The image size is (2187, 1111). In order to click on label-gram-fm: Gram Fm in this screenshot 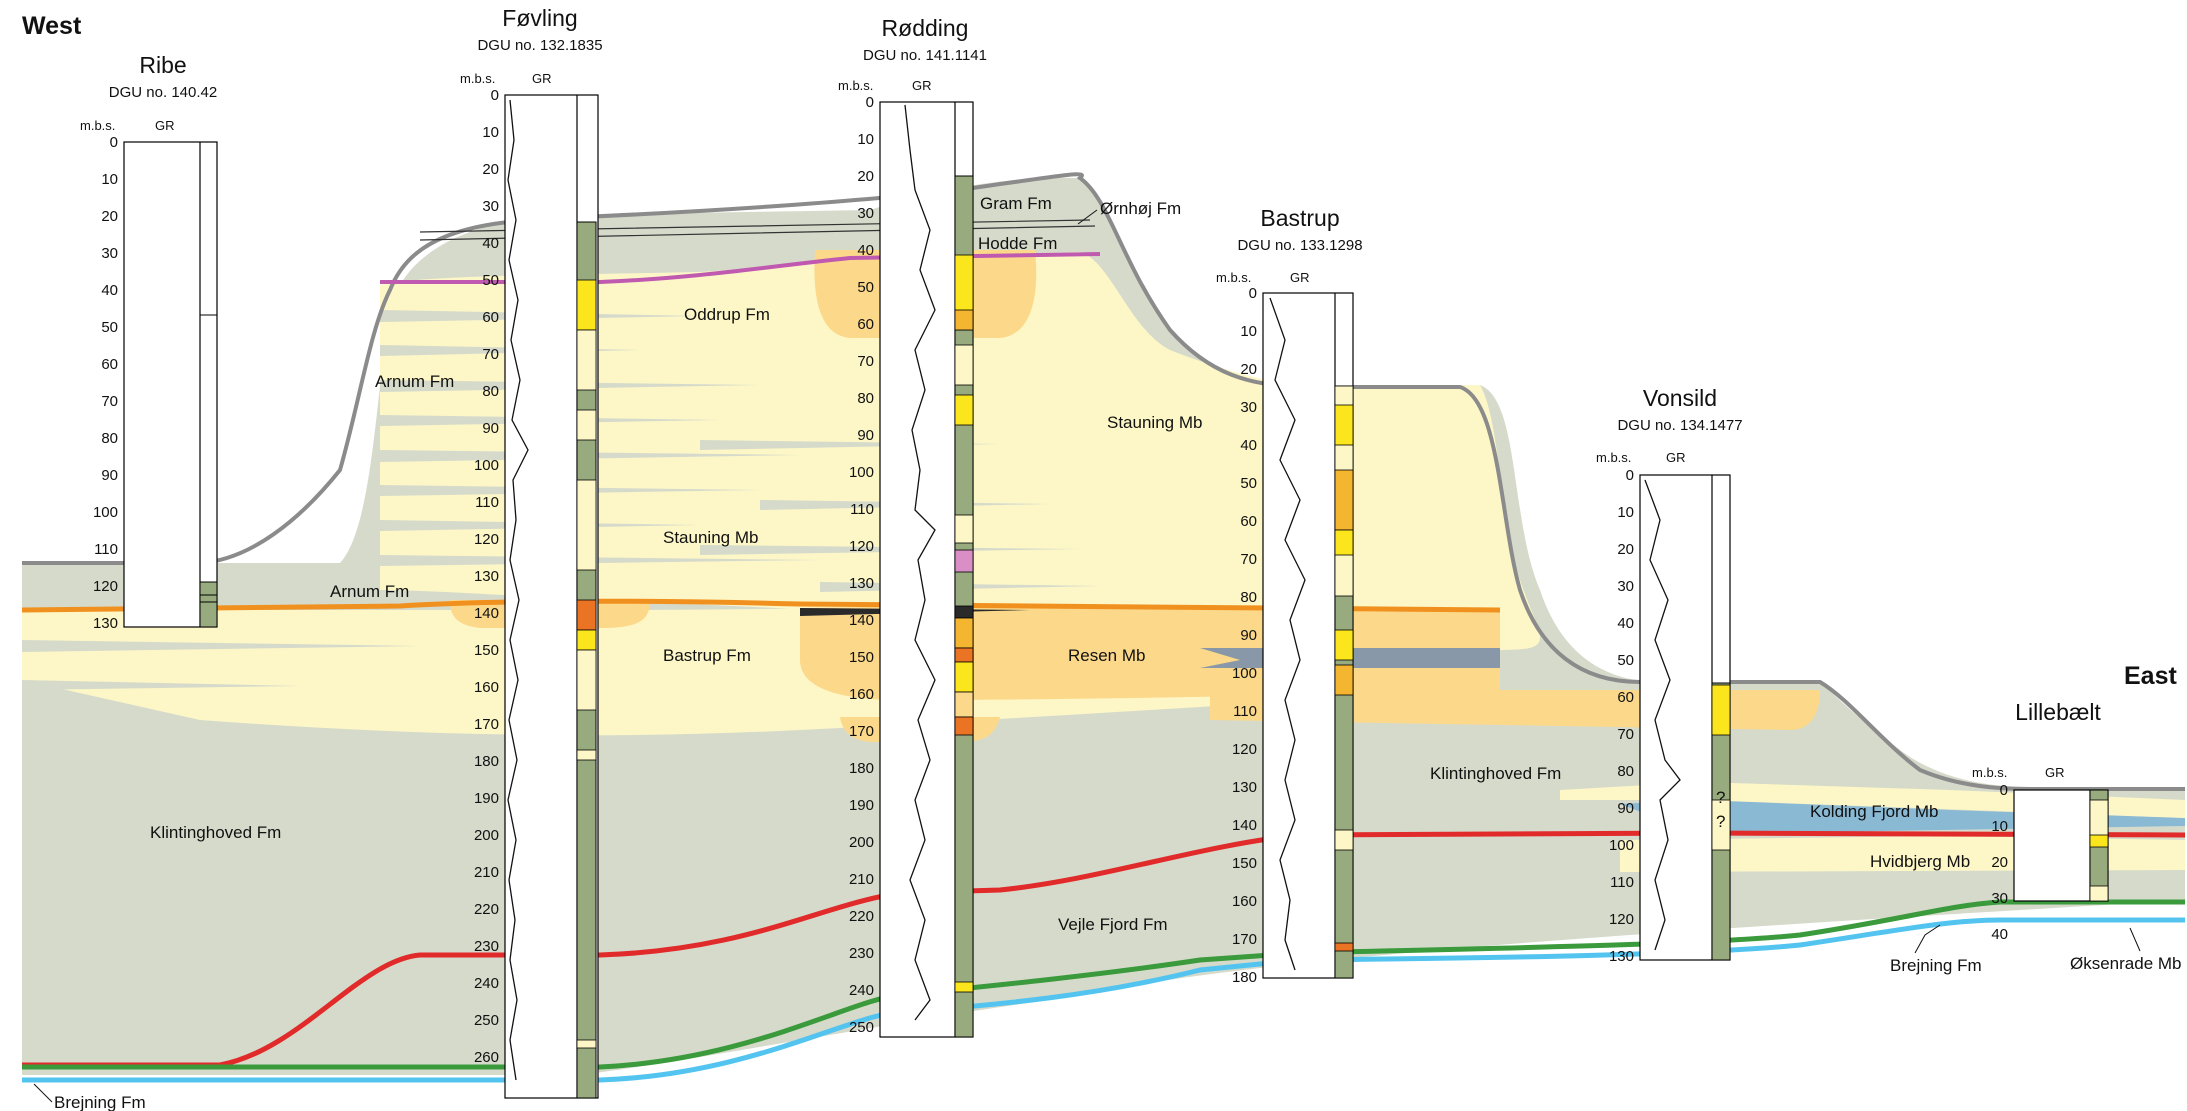, I will do `click(1016, 203)`.